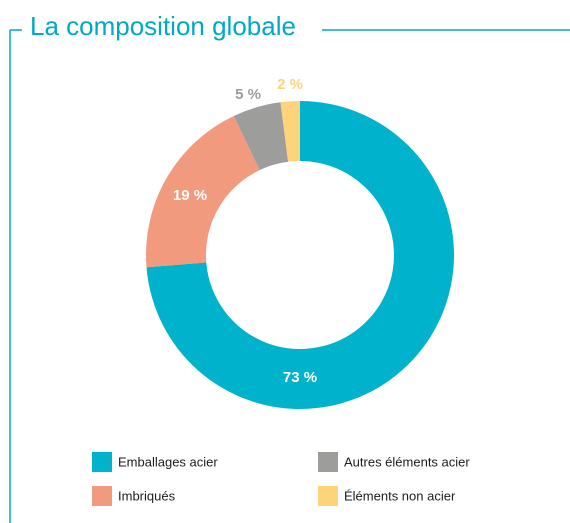 This screenshot has width=570, height=523. I want to click on value-label: 2 %, so click(290, 84).